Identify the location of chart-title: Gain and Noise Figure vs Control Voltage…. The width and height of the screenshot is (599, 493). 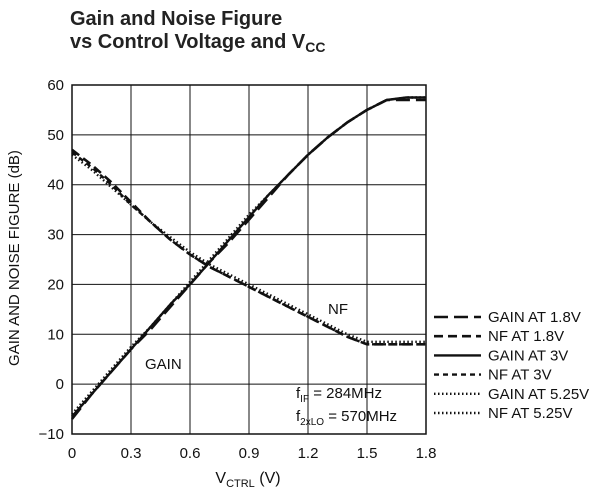
(197, 33).